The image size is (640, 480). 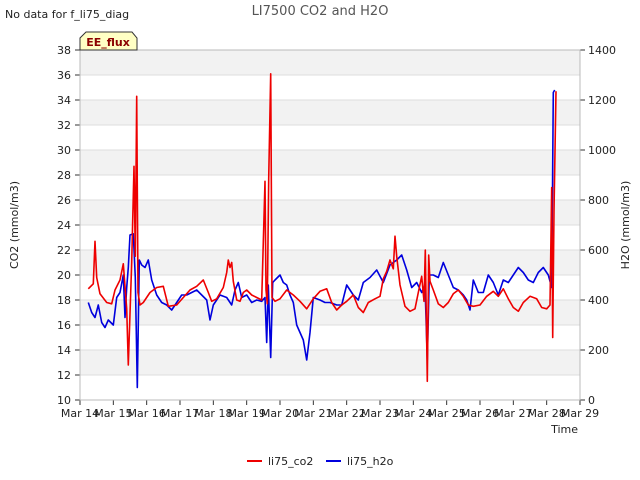 What do you see at coordinates (147, 413) in the screenshot?
I see `x-tick-label: Mar 16` at bounding box center [147, 413].